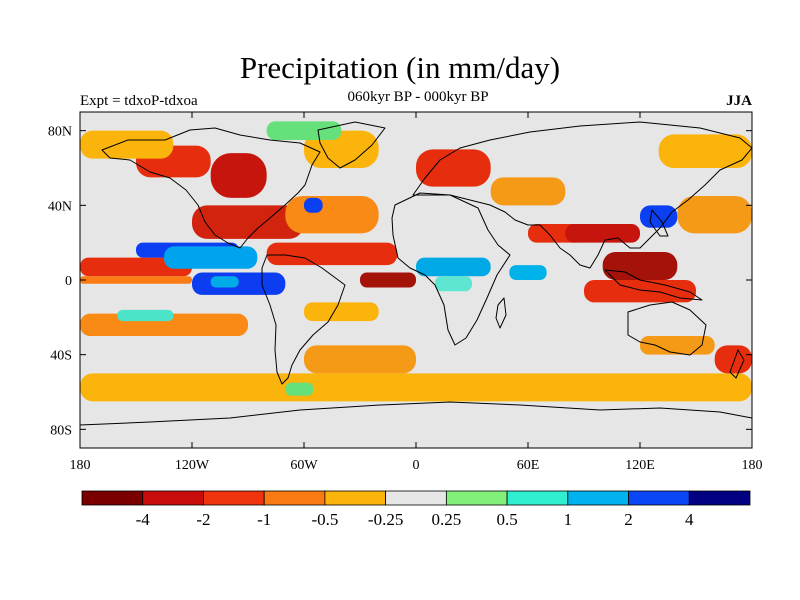  I want to click on coastline-australia, so click(667, 328).